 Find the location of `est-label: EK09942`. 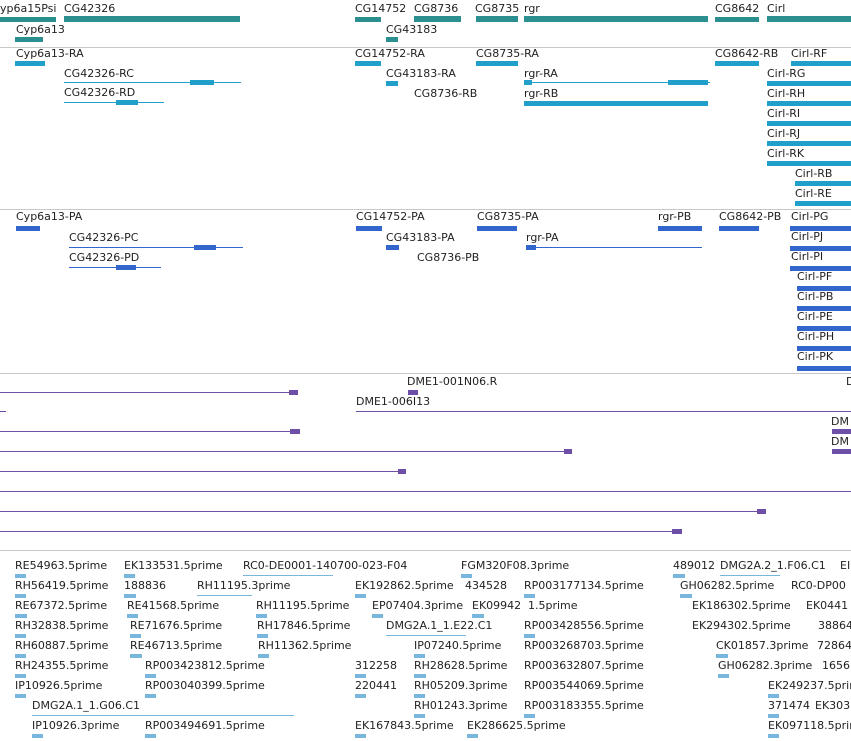

est-label: EK09942 is located at coordinates (497, 605).